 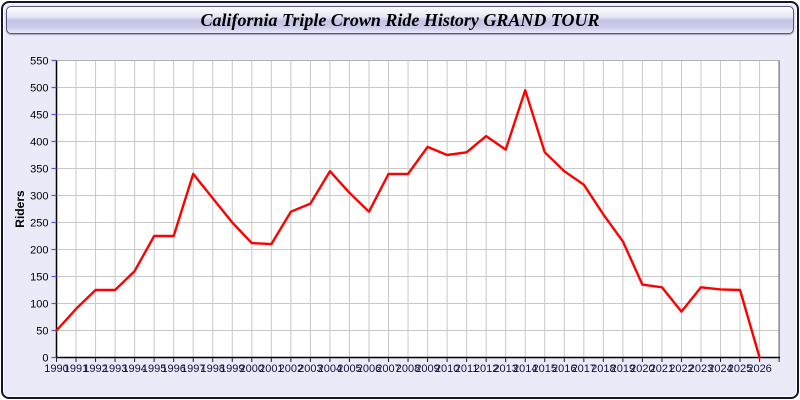 I want to click on x-tick-label: 1992, so click(x=95, y=369).